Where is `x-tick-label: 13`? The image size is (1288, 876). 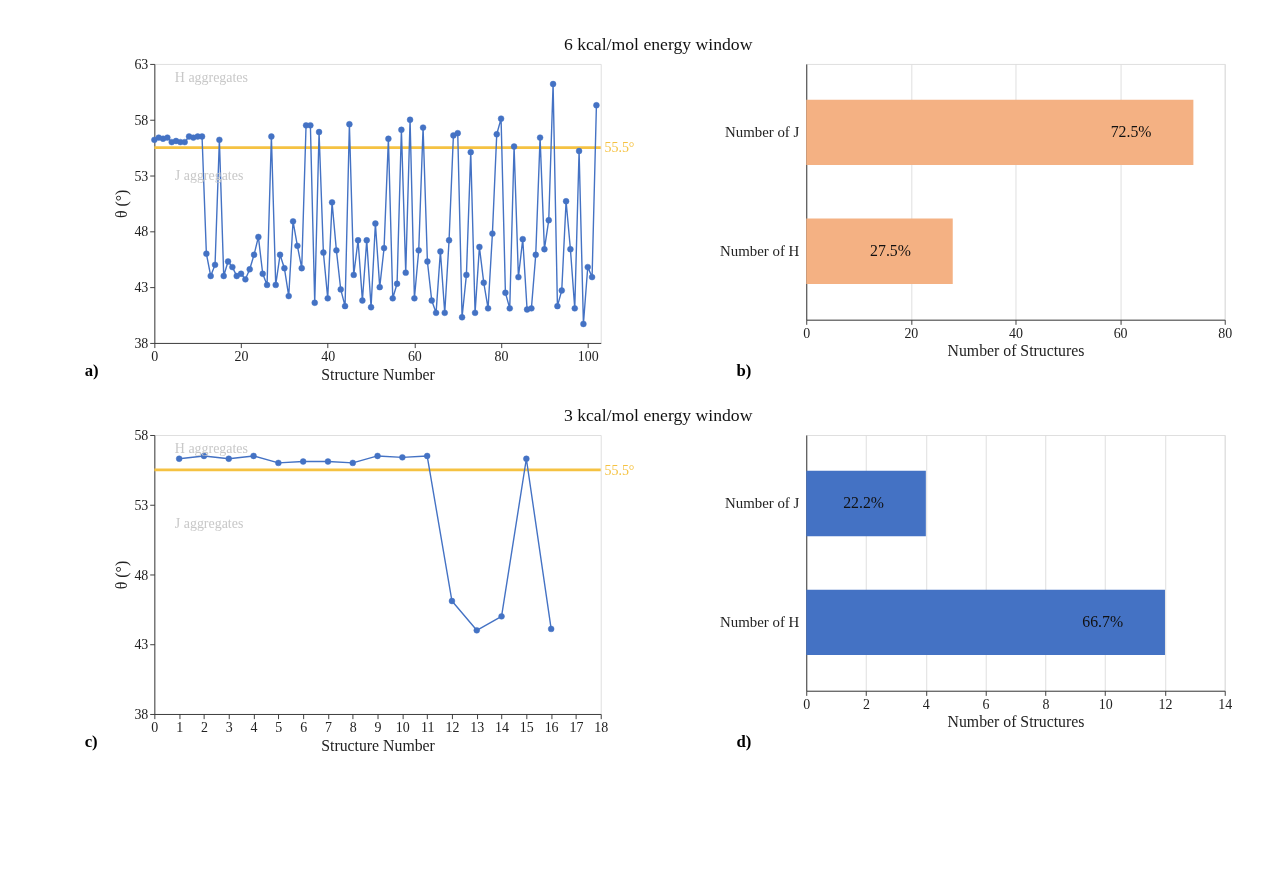 x-tick-label: 13 is located at coordinates (477, 728).